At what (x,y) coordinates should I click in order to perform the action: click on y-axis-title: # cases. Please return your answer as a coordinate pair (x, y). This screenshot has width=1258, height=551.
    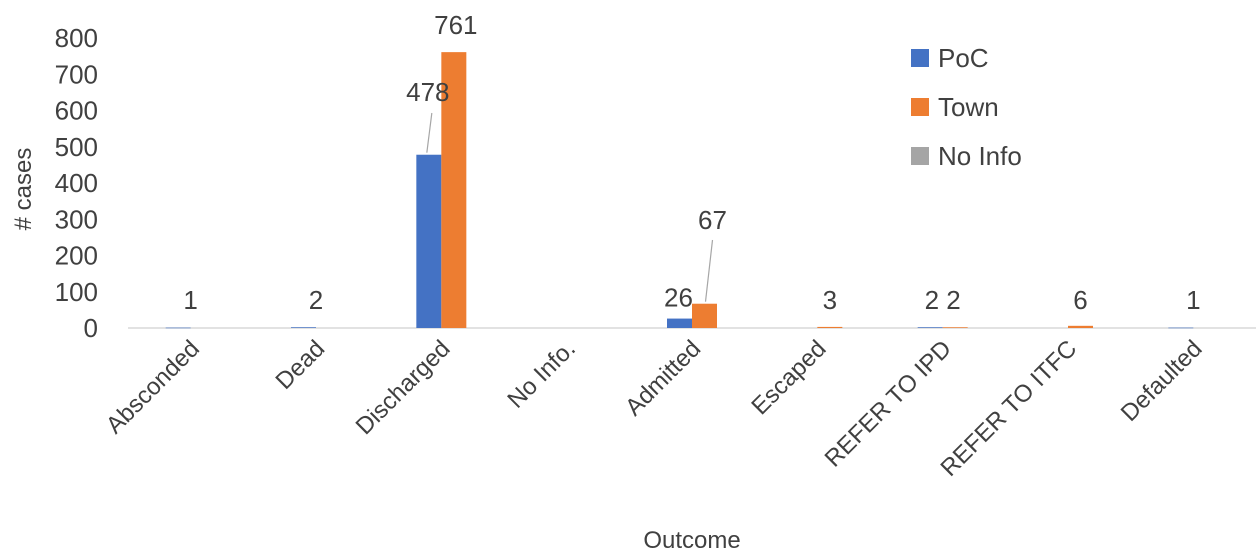
    Looking at the image, I should click on (23, 189).